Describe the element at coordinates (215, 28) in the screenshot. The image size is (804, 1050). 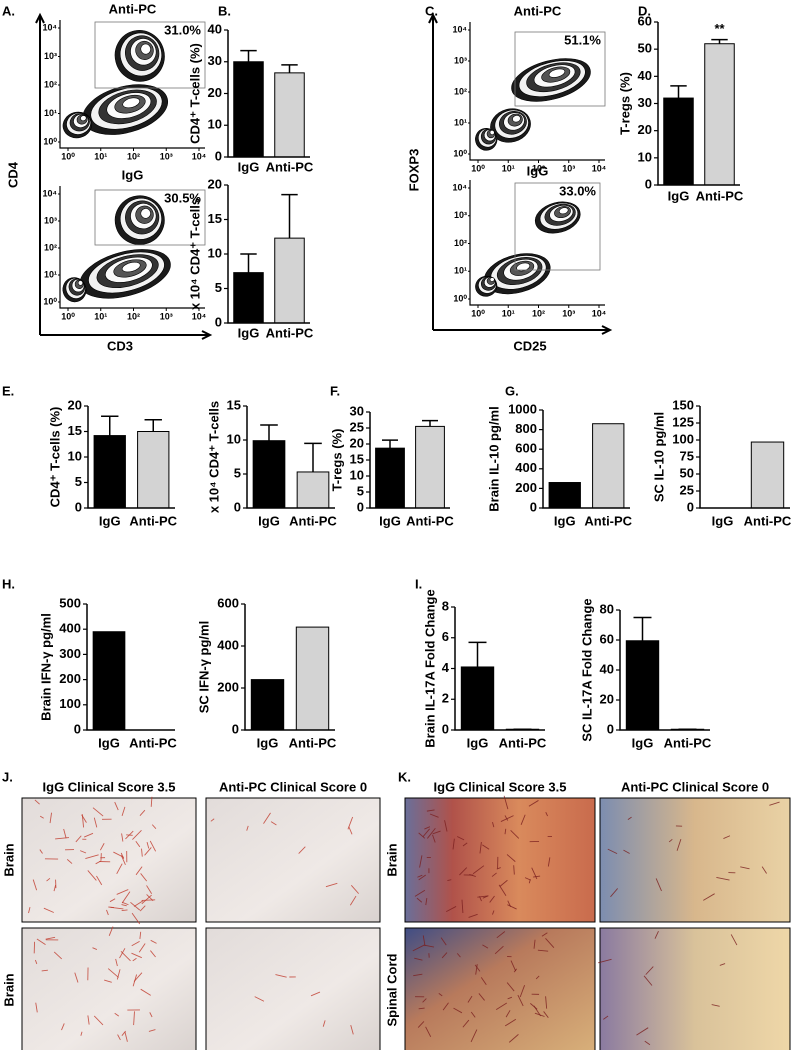
I see `y-tick-label: 40` at that location.